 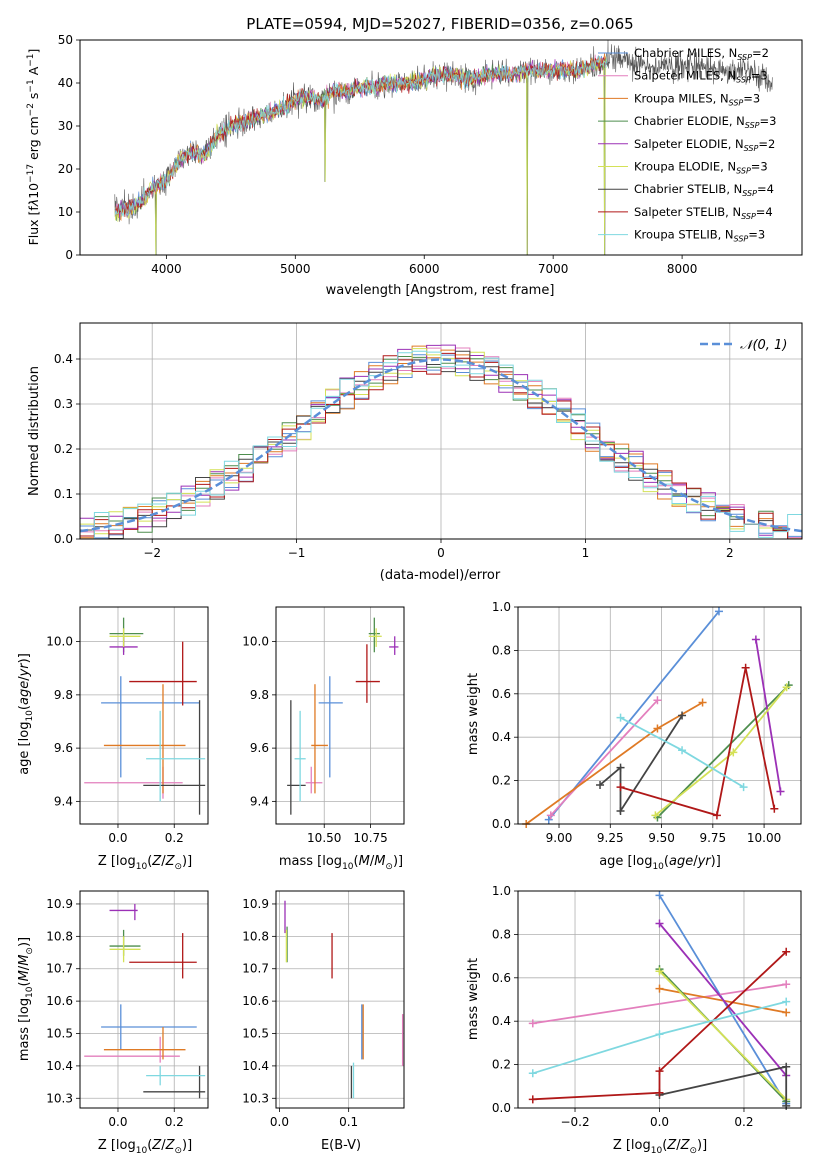 What do you see at coordinates (65, 83) in the screenshot?
I see `spectrum-ytick-label: 40` at bounding box center [65, 83].